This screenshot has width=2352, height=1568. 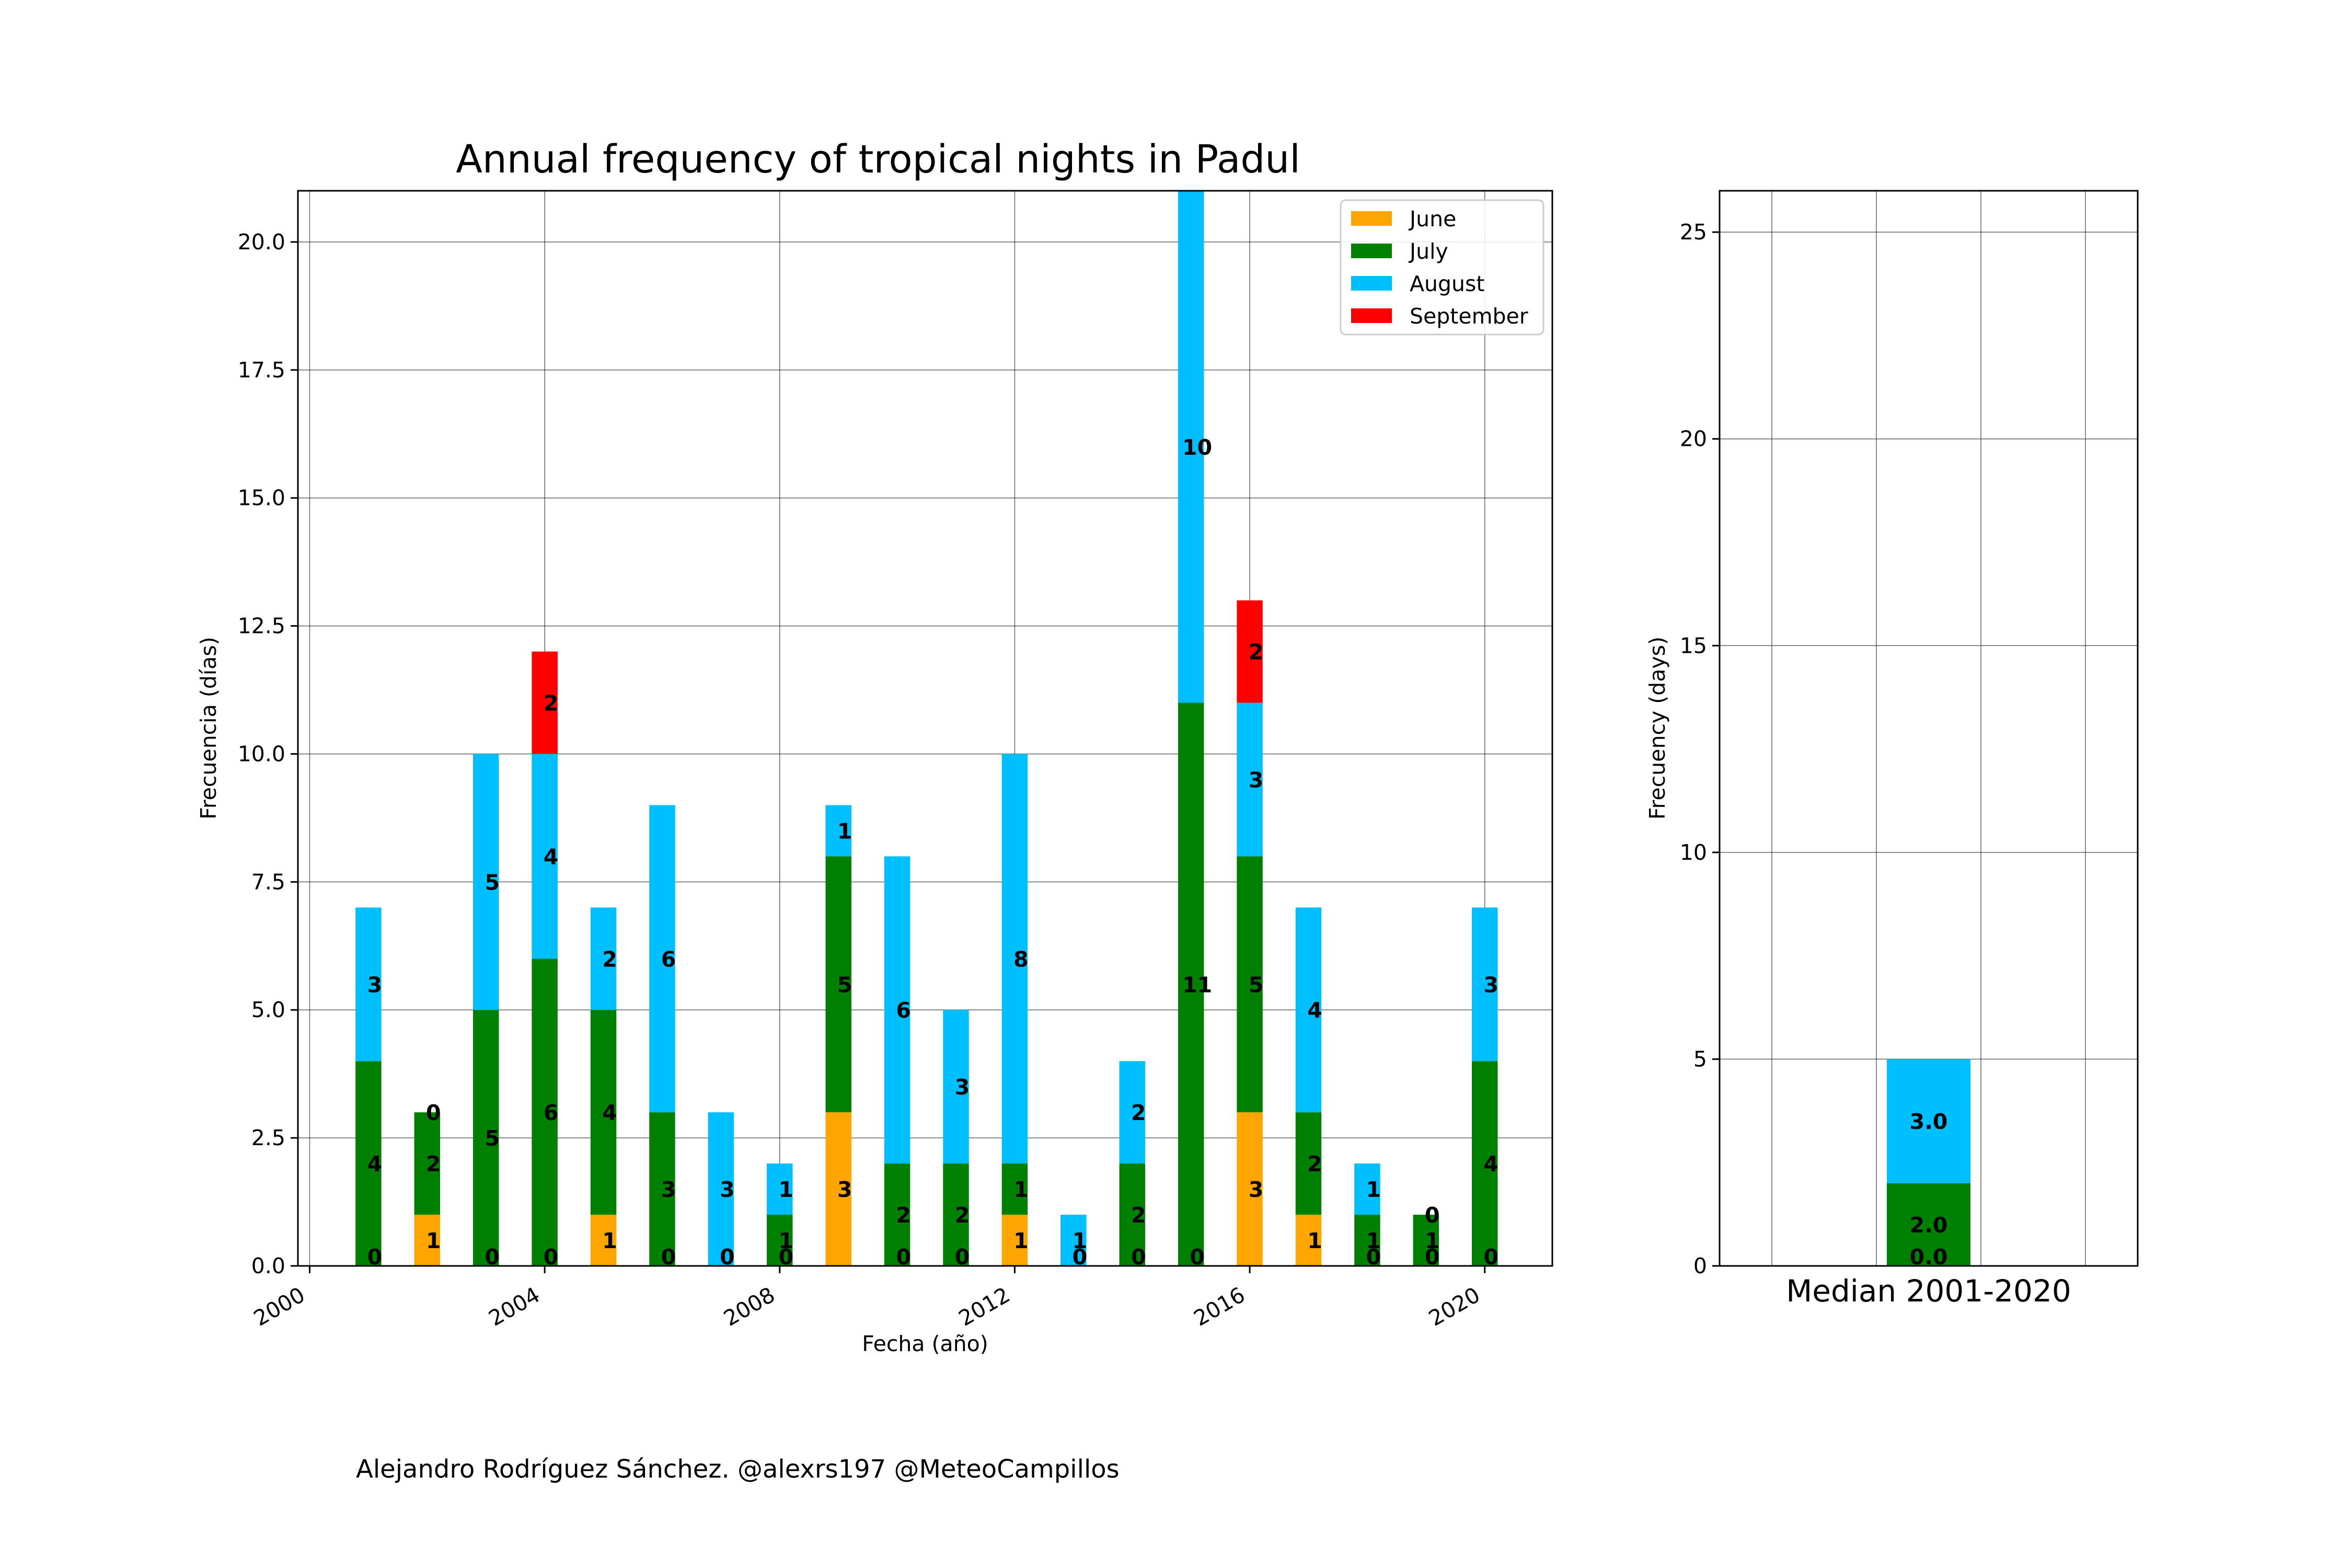 What do you see at coordinates (433, 1112) in the screenshot?
I see `data-label-august-2002: 0` at bounding box center [433, 1112].